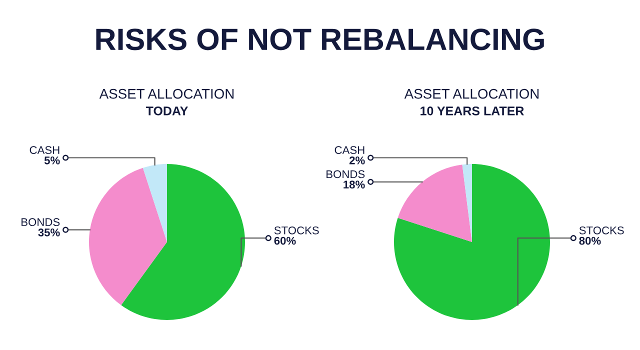  What do you see at coordinates (354, 184) in the screenshot?
I see `data-label: 18%` at bounding box center [354, 184].